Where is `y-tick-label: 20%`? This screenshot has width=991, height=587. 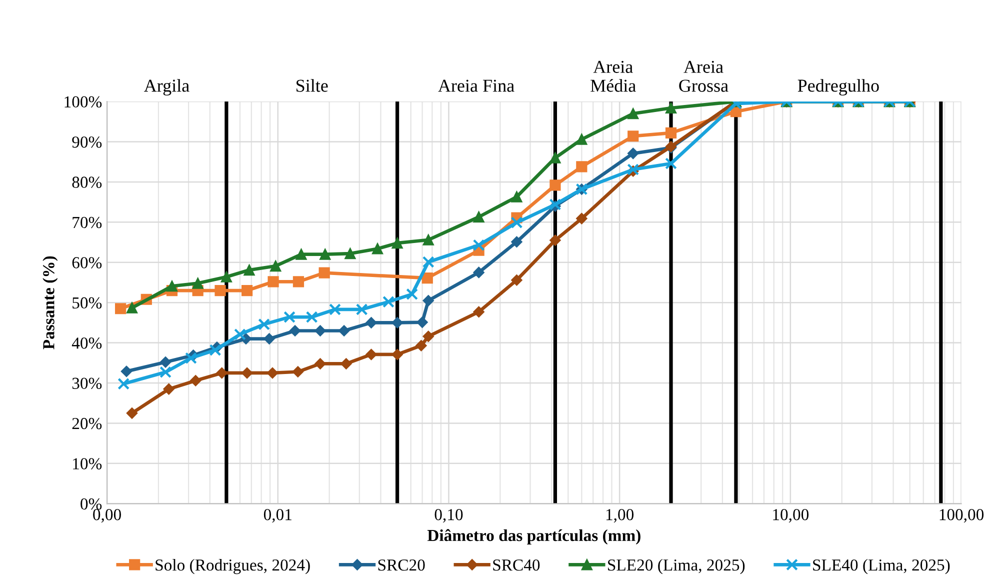
y-tick-label: 20% is located at coordinates (87, 424).